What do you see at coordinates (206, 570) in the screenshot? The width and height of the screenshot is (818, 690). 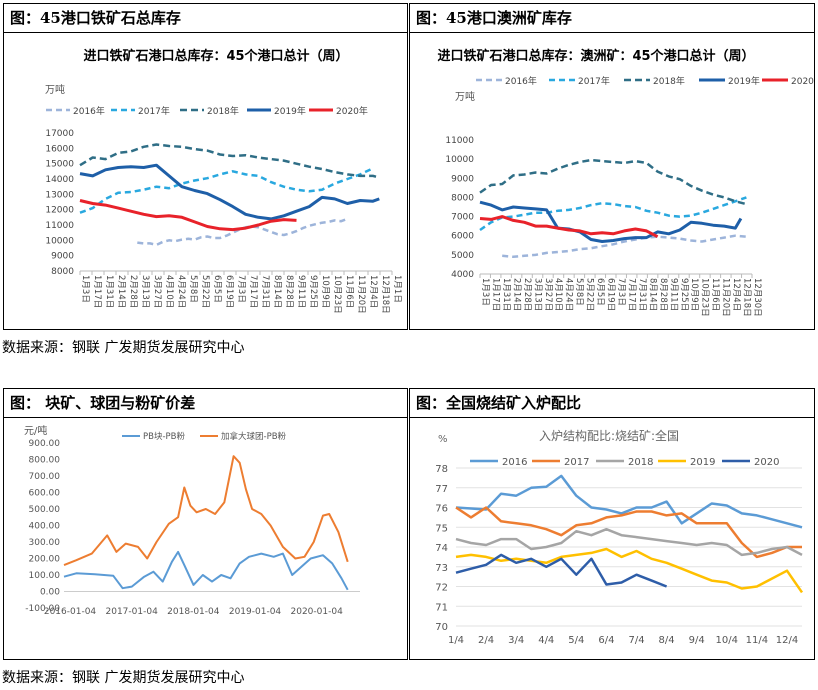 I see `series-line-PB块-PB粉` at bounding box center [206, 570].